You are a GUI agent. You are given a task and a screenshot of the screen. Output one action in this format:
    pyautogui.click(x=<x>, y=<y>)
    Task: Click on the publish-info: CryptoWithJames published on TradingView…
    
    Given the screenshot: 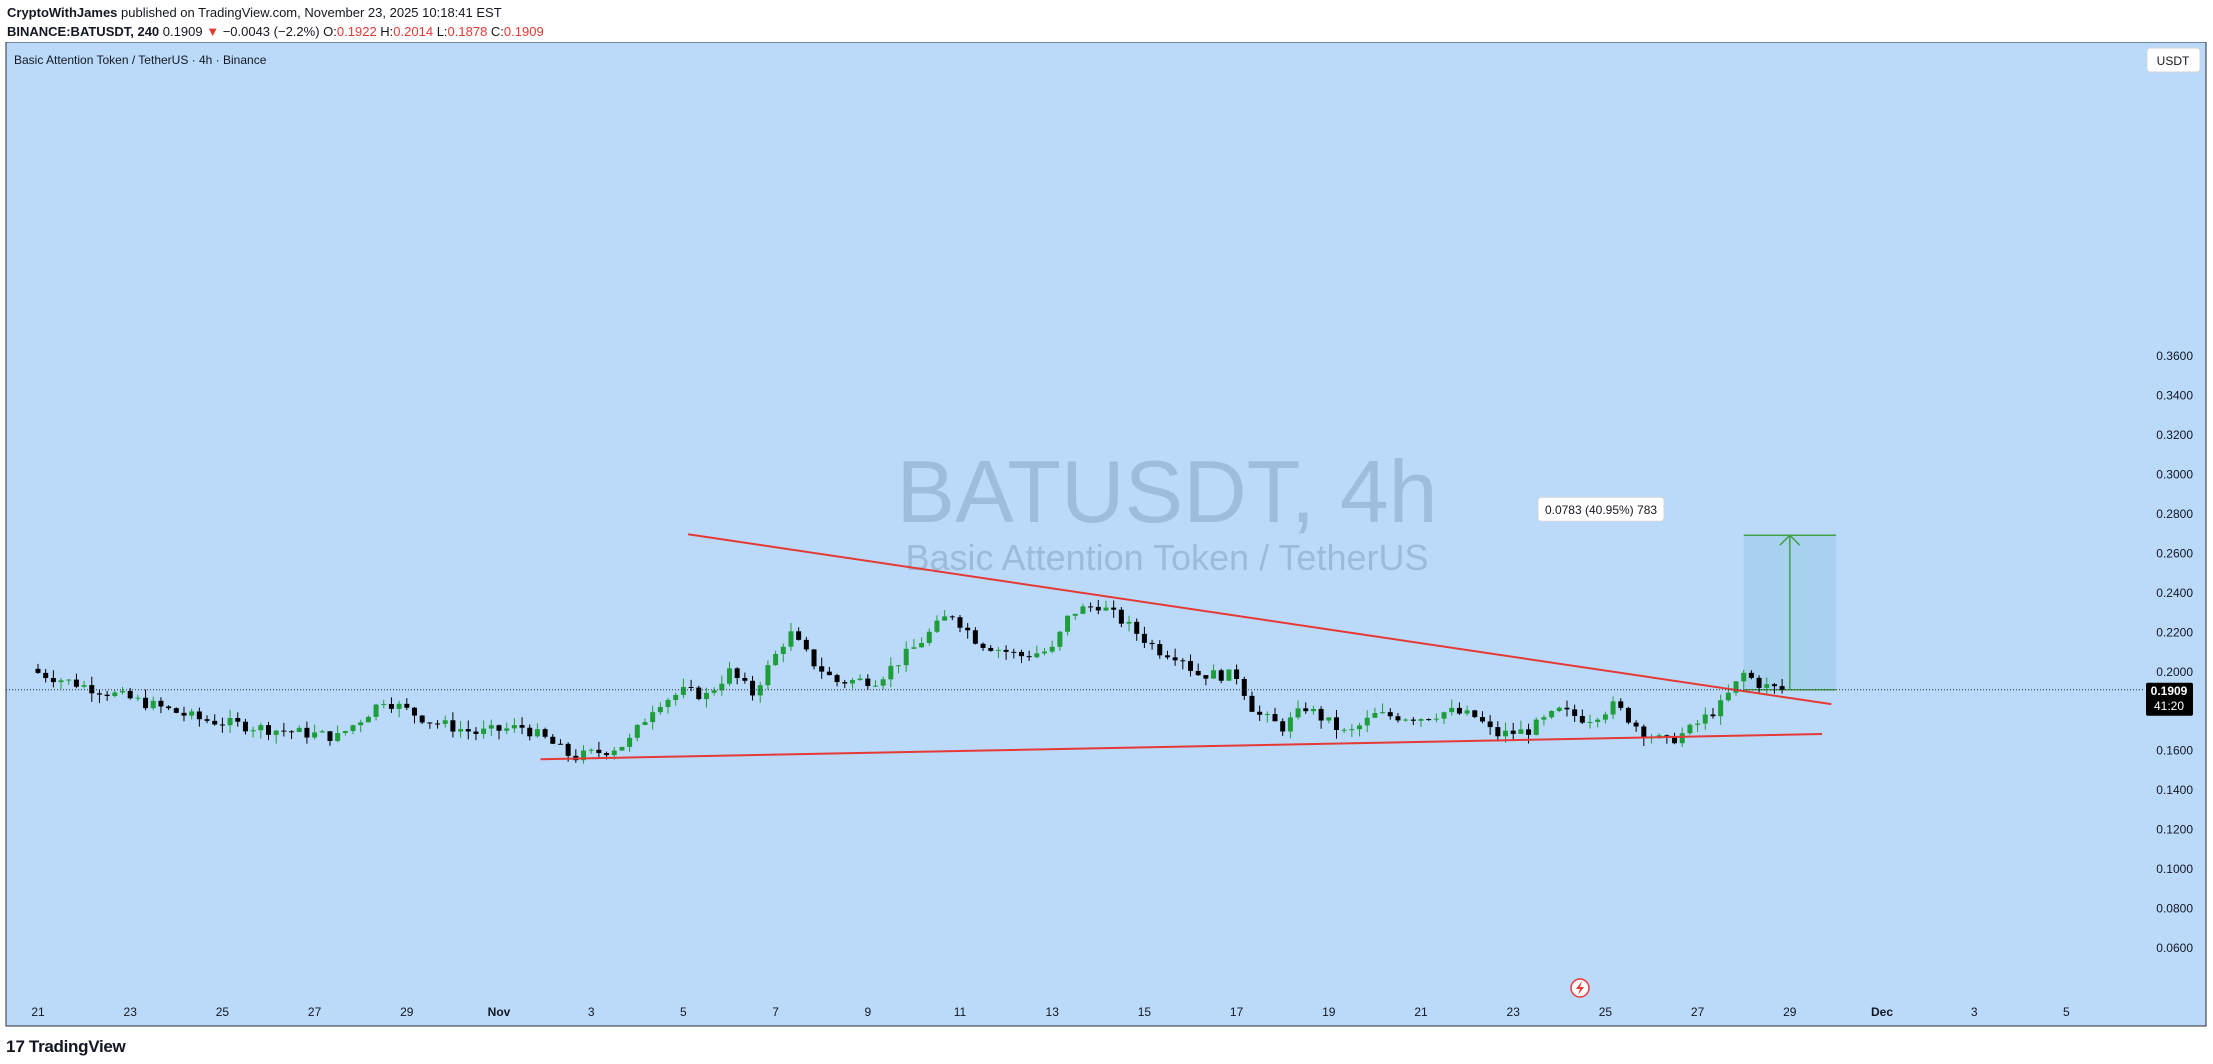 What is the action you would take?
    pyautogui.click(x=275, y=12)
    